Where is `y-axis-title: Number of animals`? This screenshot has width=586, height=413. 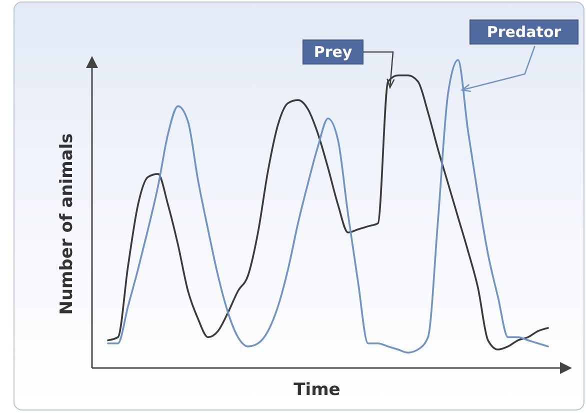
y-axis-title: Number of animals is located at coordinates (67, 224).